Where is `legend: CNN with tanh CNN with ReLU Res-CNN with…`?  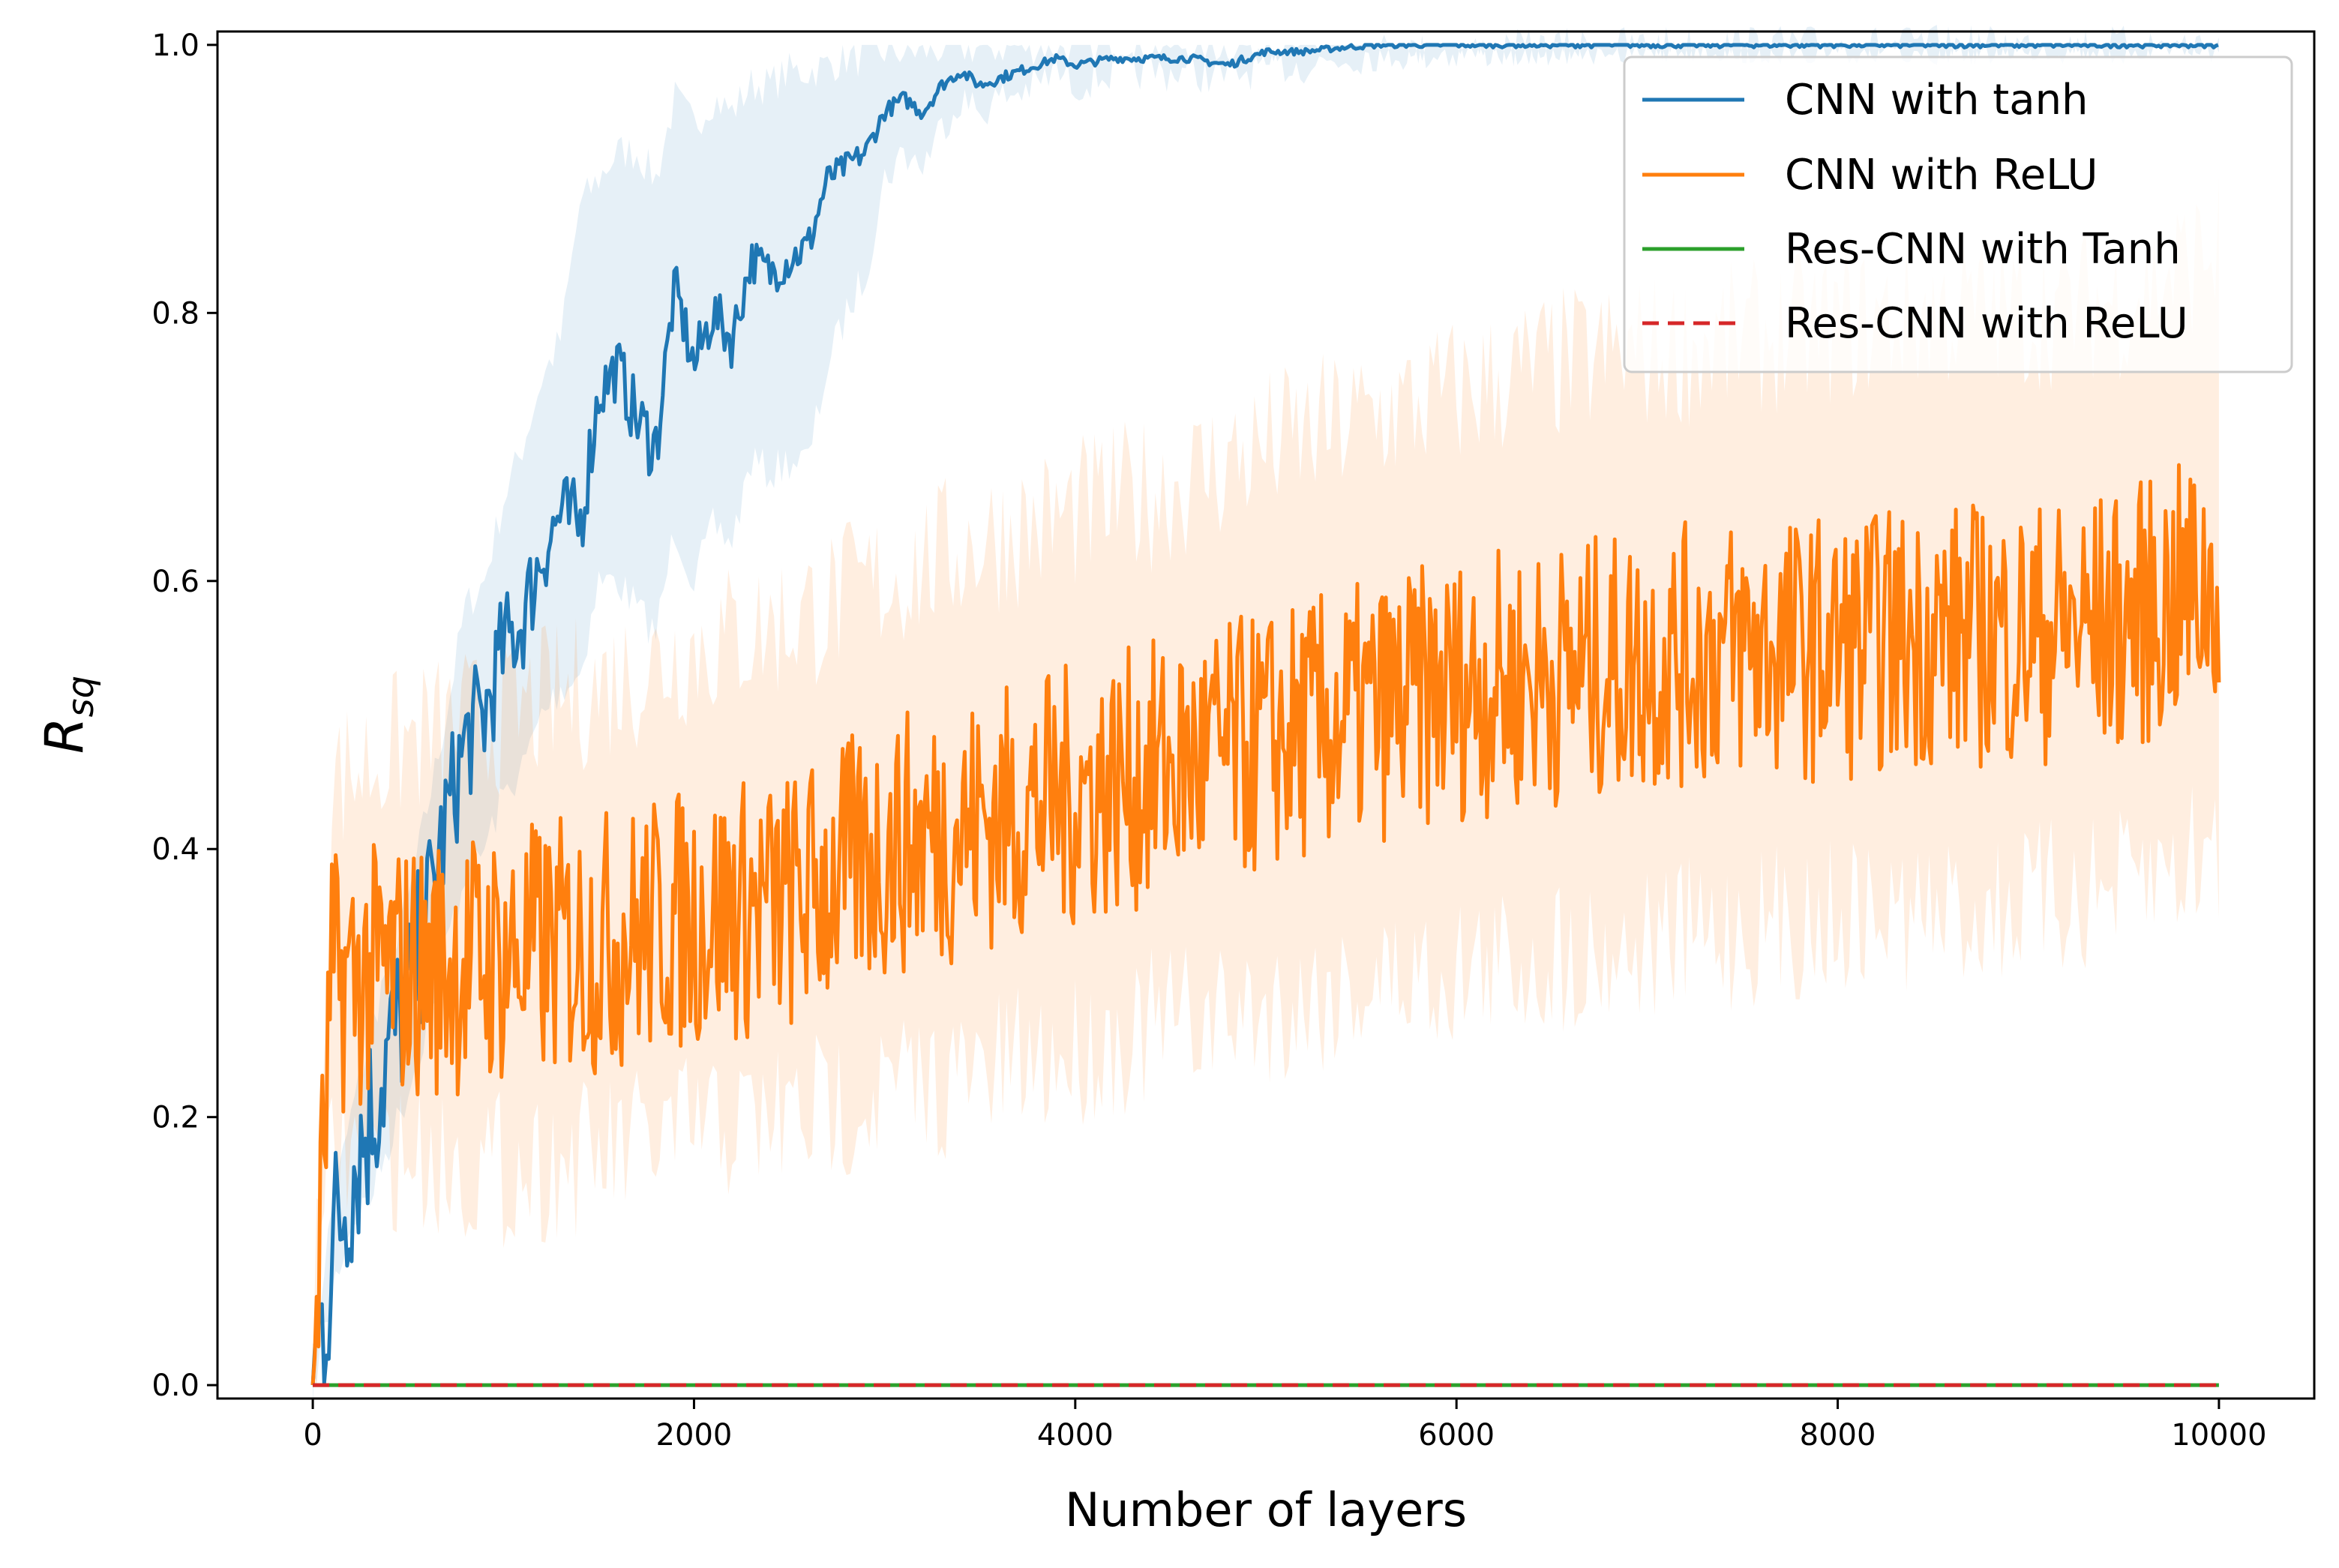
legend: CNN with tanh CNN with ReLU Res-CNN with… is located at coordinates (1958, 214).